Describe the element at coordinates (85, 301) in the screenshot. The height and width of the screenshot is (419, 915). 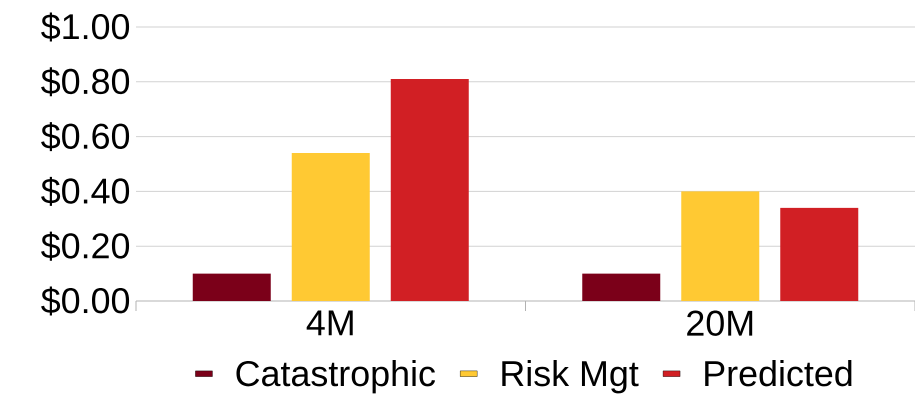
I see `y-tick-label: $0.00` at that location.